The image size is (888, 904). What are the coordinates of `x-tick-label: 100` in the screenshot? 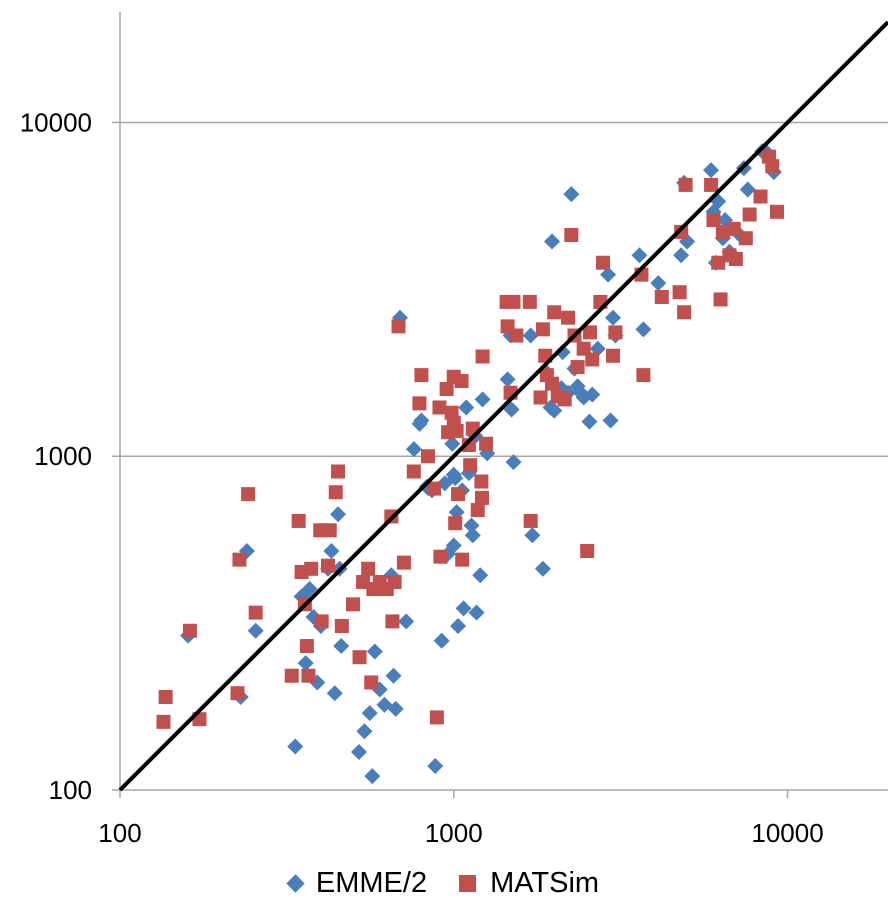 It's located at (119, 833).